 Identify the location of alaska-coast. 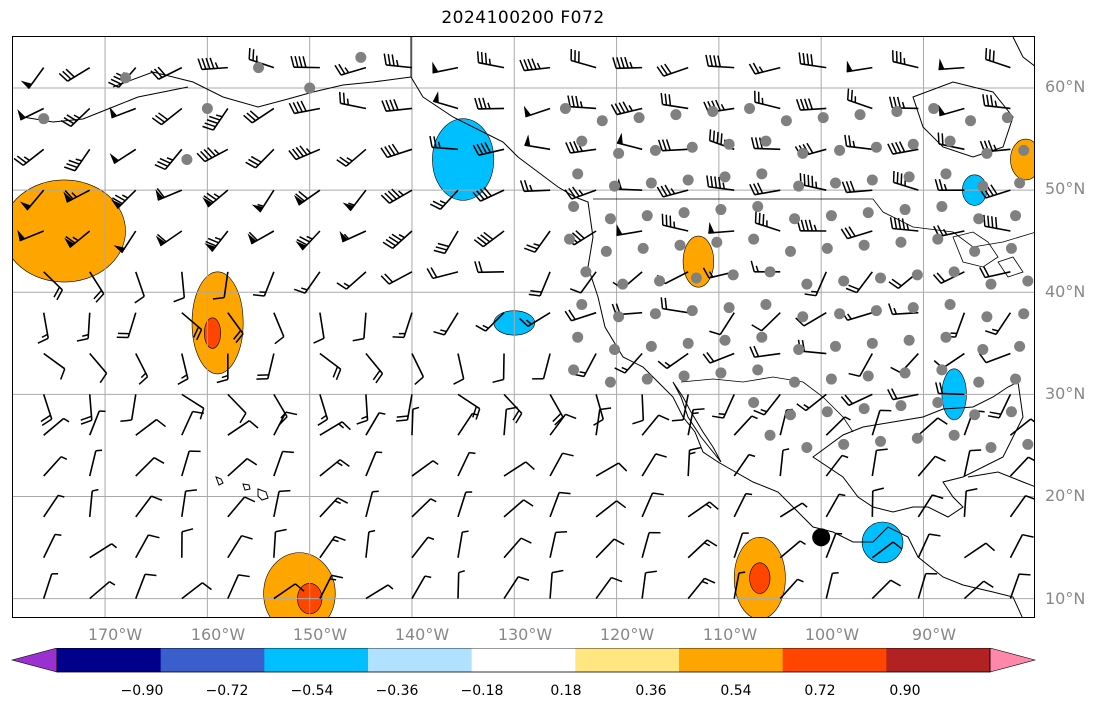
(262, 89).